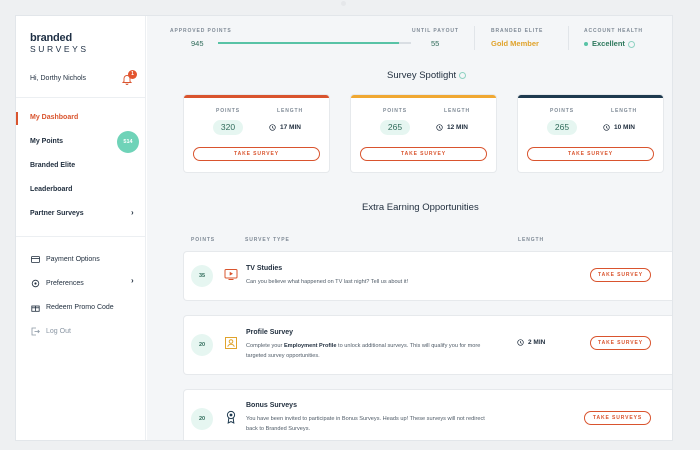 This screenshot has height=450, width=700. What do you see at coordinates (203, 240) in the screenshot?
I see `column-header-points: POINTS` at bounding box center [203, 240].